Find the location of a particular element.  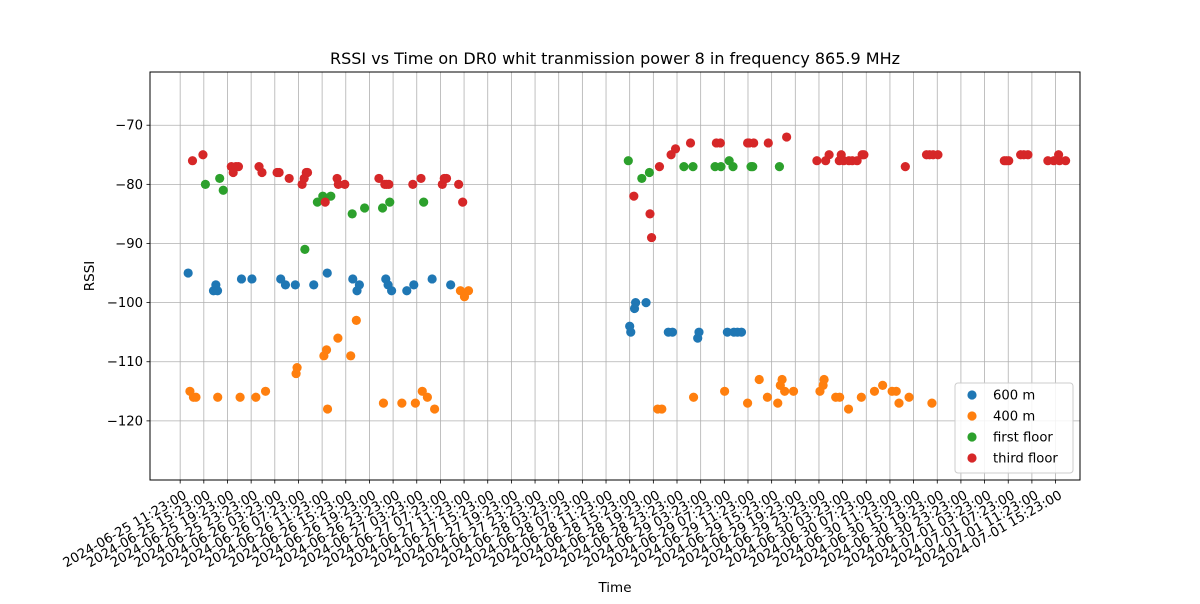

y-tick-label: −120 is located at coordinates (125, 421).